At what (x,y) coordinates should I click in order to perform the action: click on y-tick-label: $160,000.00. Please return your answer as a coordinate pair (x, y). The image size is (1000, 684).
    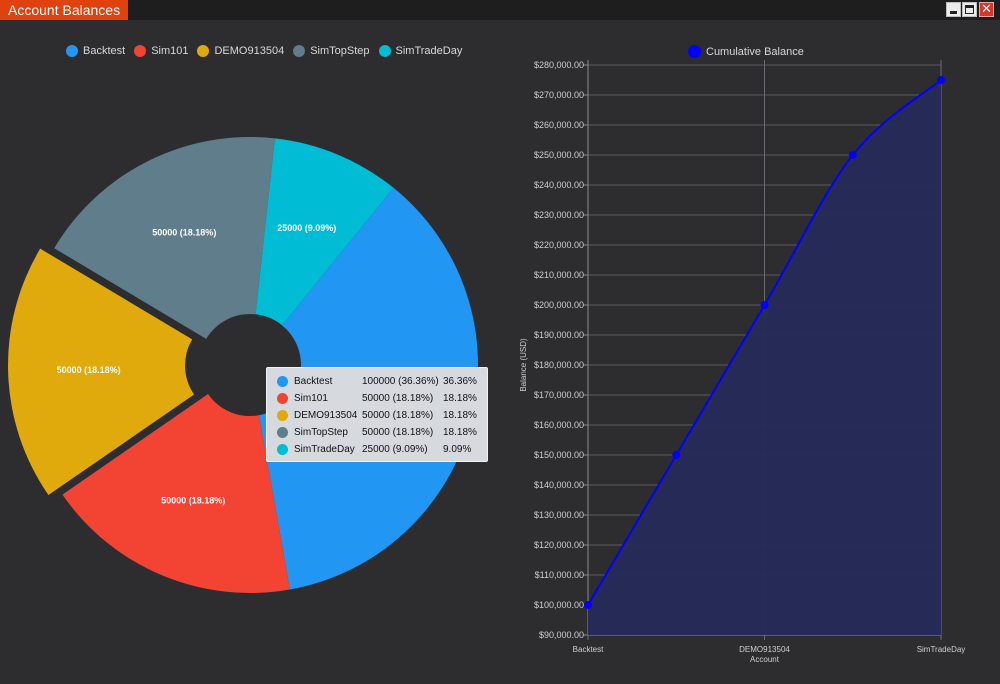
    Looking at the image, I should click on (559, 425).